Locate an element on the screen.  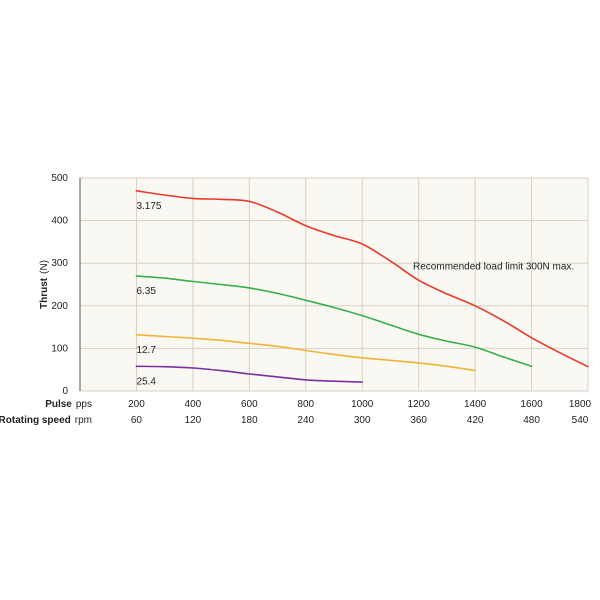
y-tick-label: 300 is located at coordinates (59, 263).